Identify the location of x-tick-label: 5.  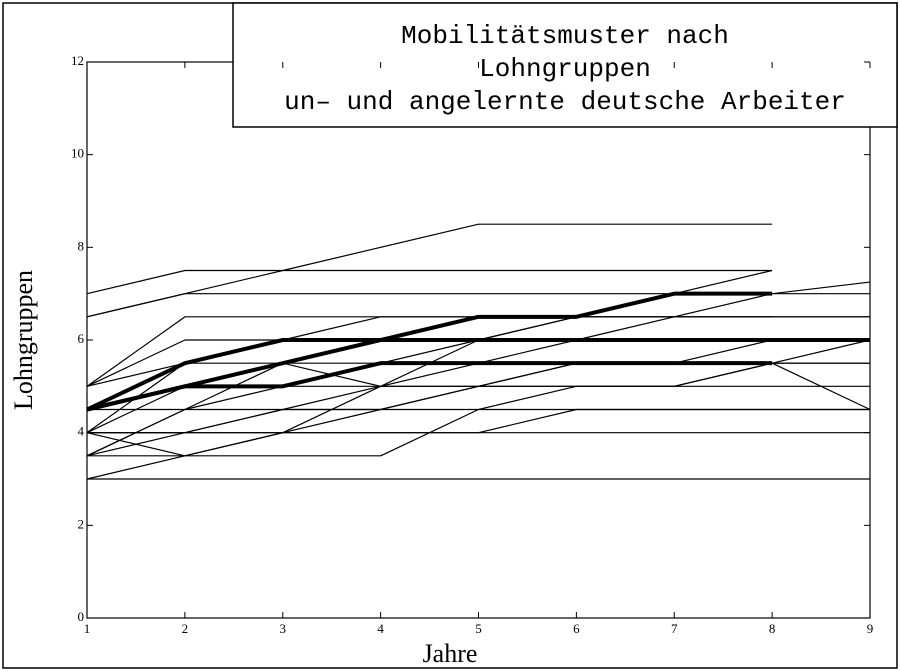
(478, 628).